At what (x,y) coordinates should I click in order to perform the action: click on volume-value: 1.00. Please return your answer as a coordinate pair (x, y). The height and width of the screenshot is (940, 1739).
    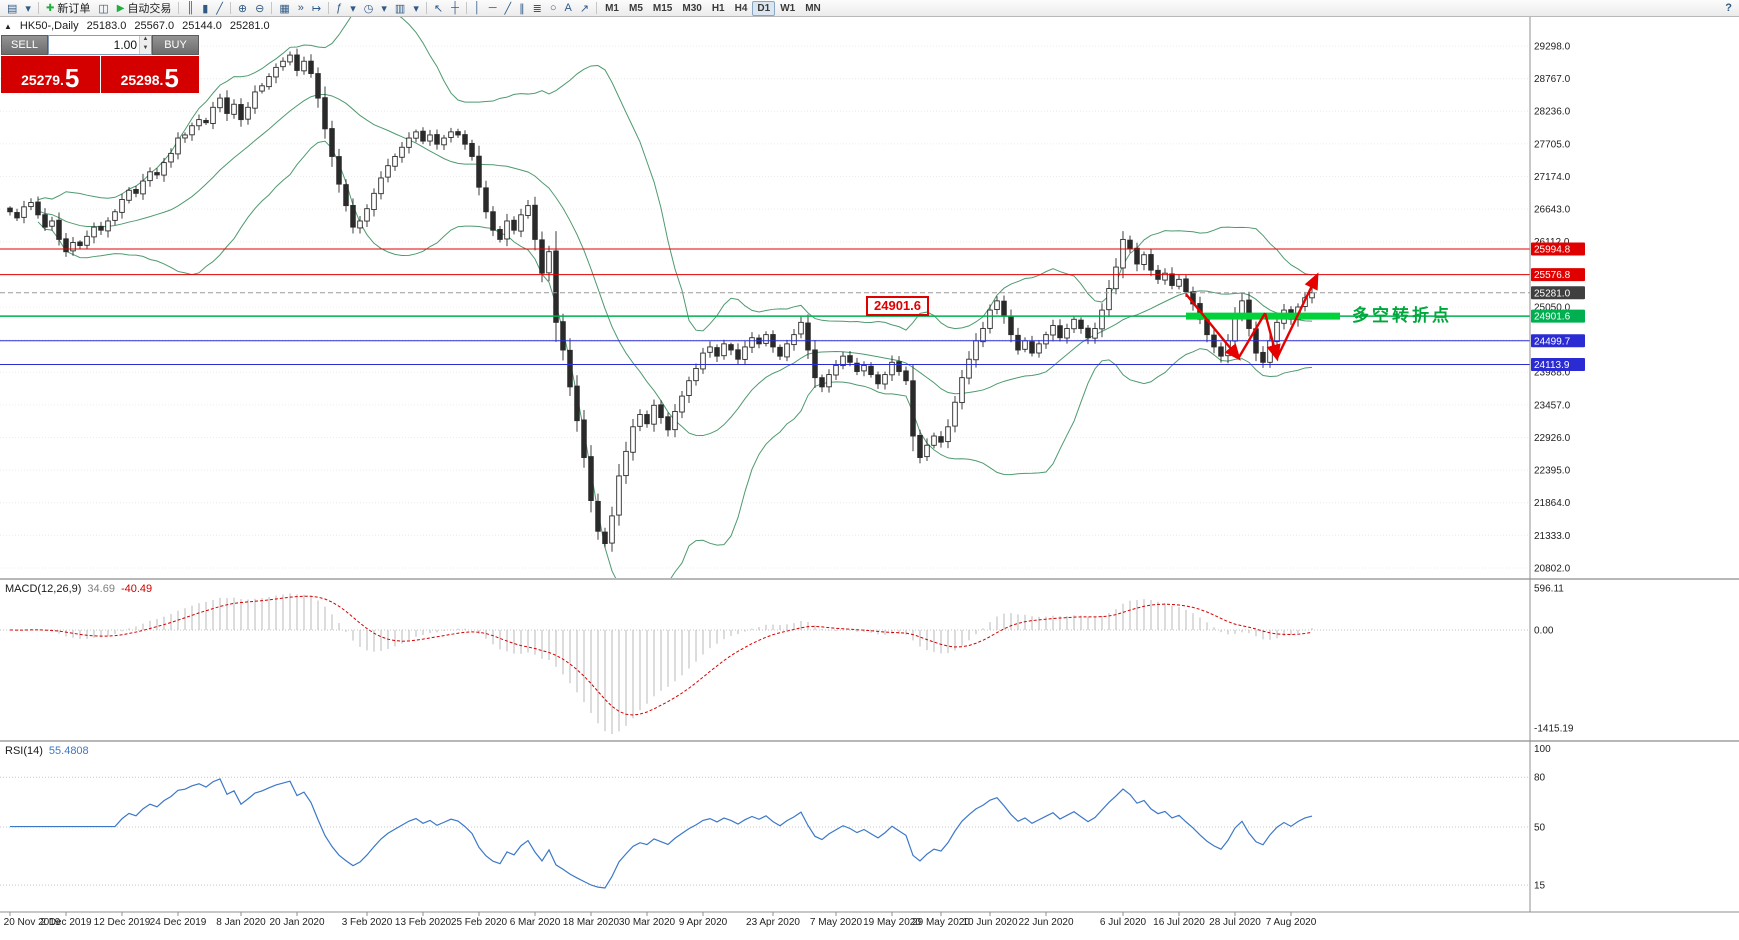
    Looking at the image, I should click on (125, 45).